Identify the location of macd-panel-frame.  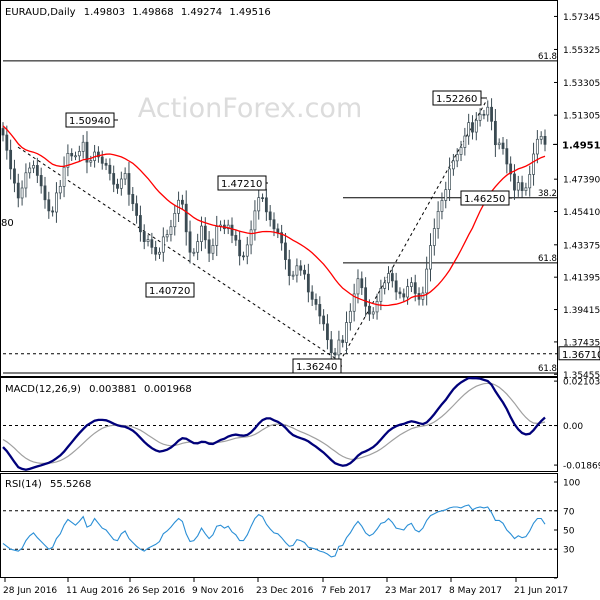
(279, 424).